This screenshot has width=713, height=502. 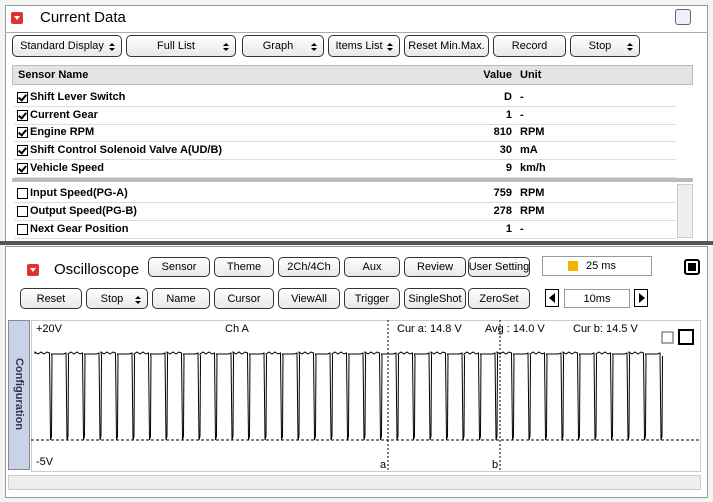 I want to click on table-header, so click(x=352, y=75).